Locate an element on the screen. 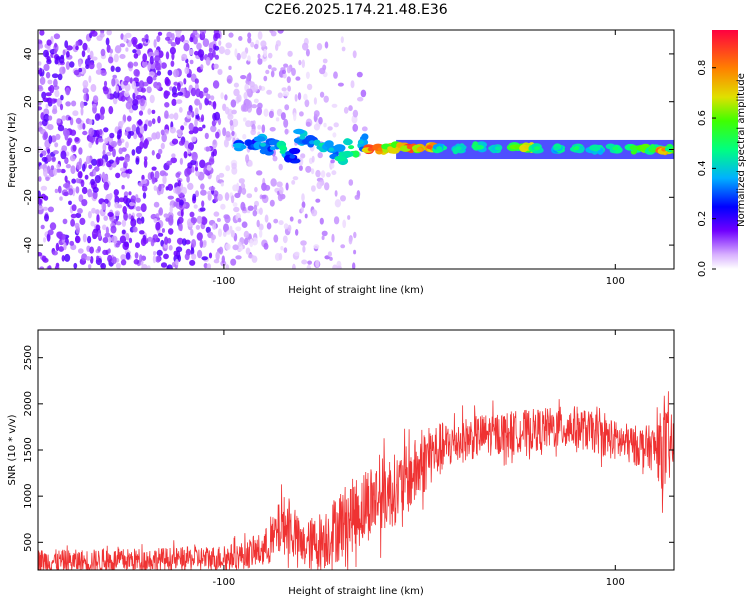 The image size is (750, 604). y-tick-label: 2000 is located at coordinates (28, 403).